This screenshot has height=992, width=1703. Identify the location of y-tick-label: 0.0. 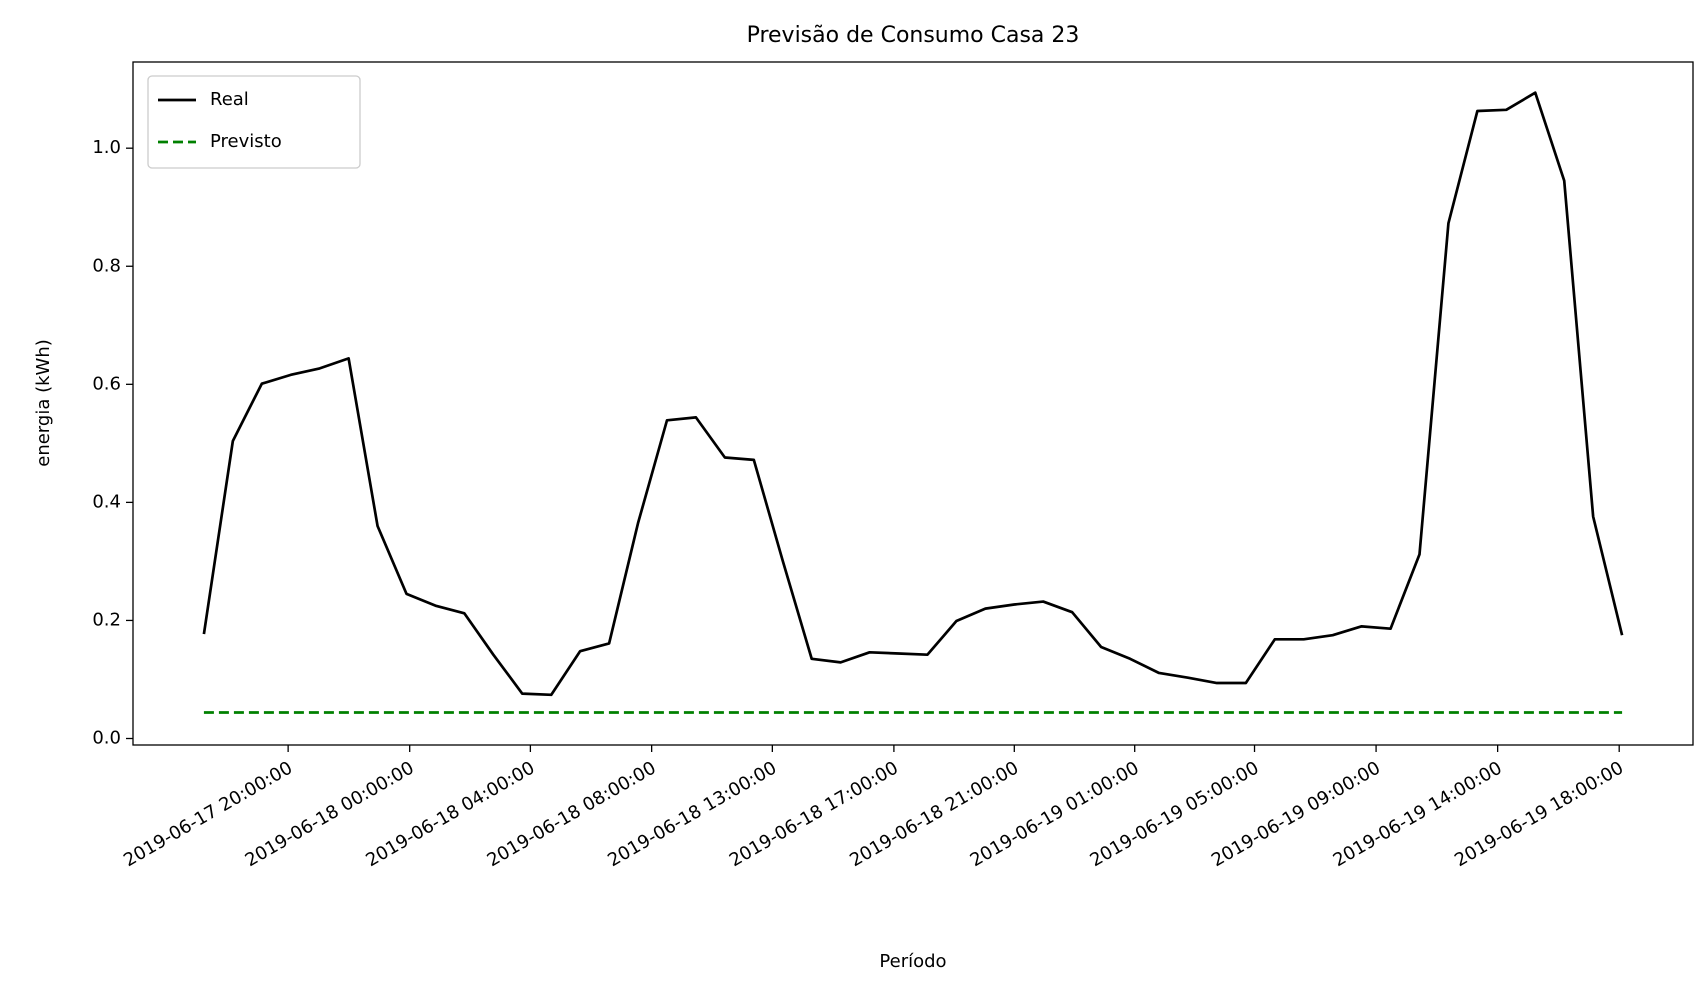
(106, 738).